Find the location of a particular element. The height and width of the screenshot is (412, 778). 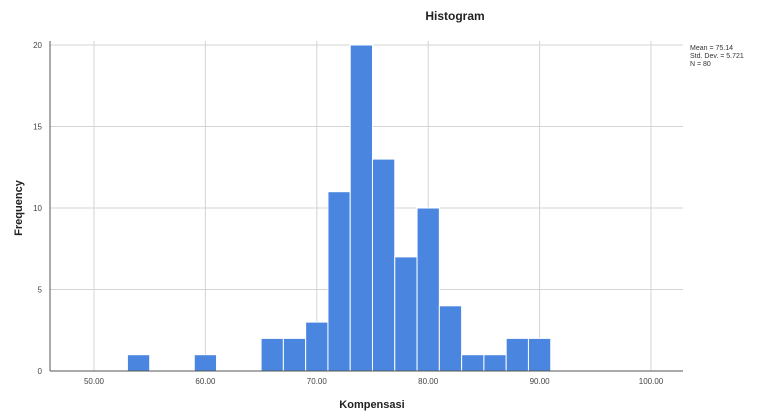

y-tick-label: 15 is located at coordinates (37, 127).